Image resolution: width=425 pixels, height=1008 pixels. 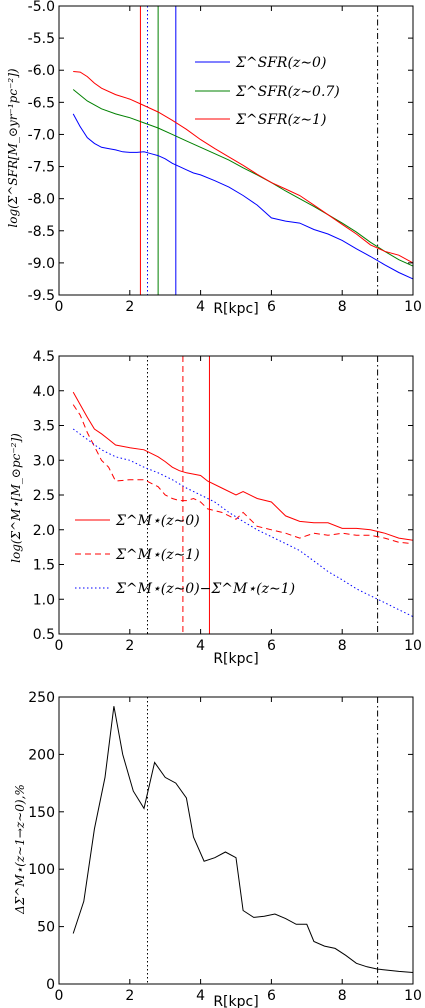 I want to click on change-x-axis-label: R[kpc], so click(x=235, y=1001).